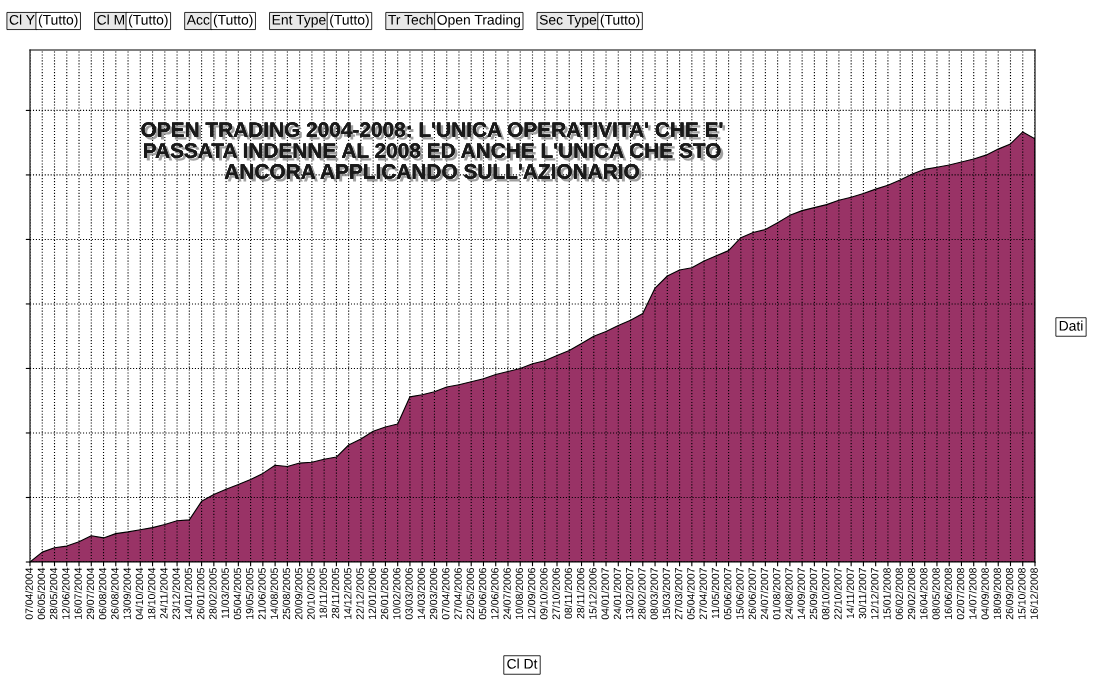  Describe the element at coordinates (188, 593) in the screenshot. I see `x-tick-label: 14/01/2005` at that location.